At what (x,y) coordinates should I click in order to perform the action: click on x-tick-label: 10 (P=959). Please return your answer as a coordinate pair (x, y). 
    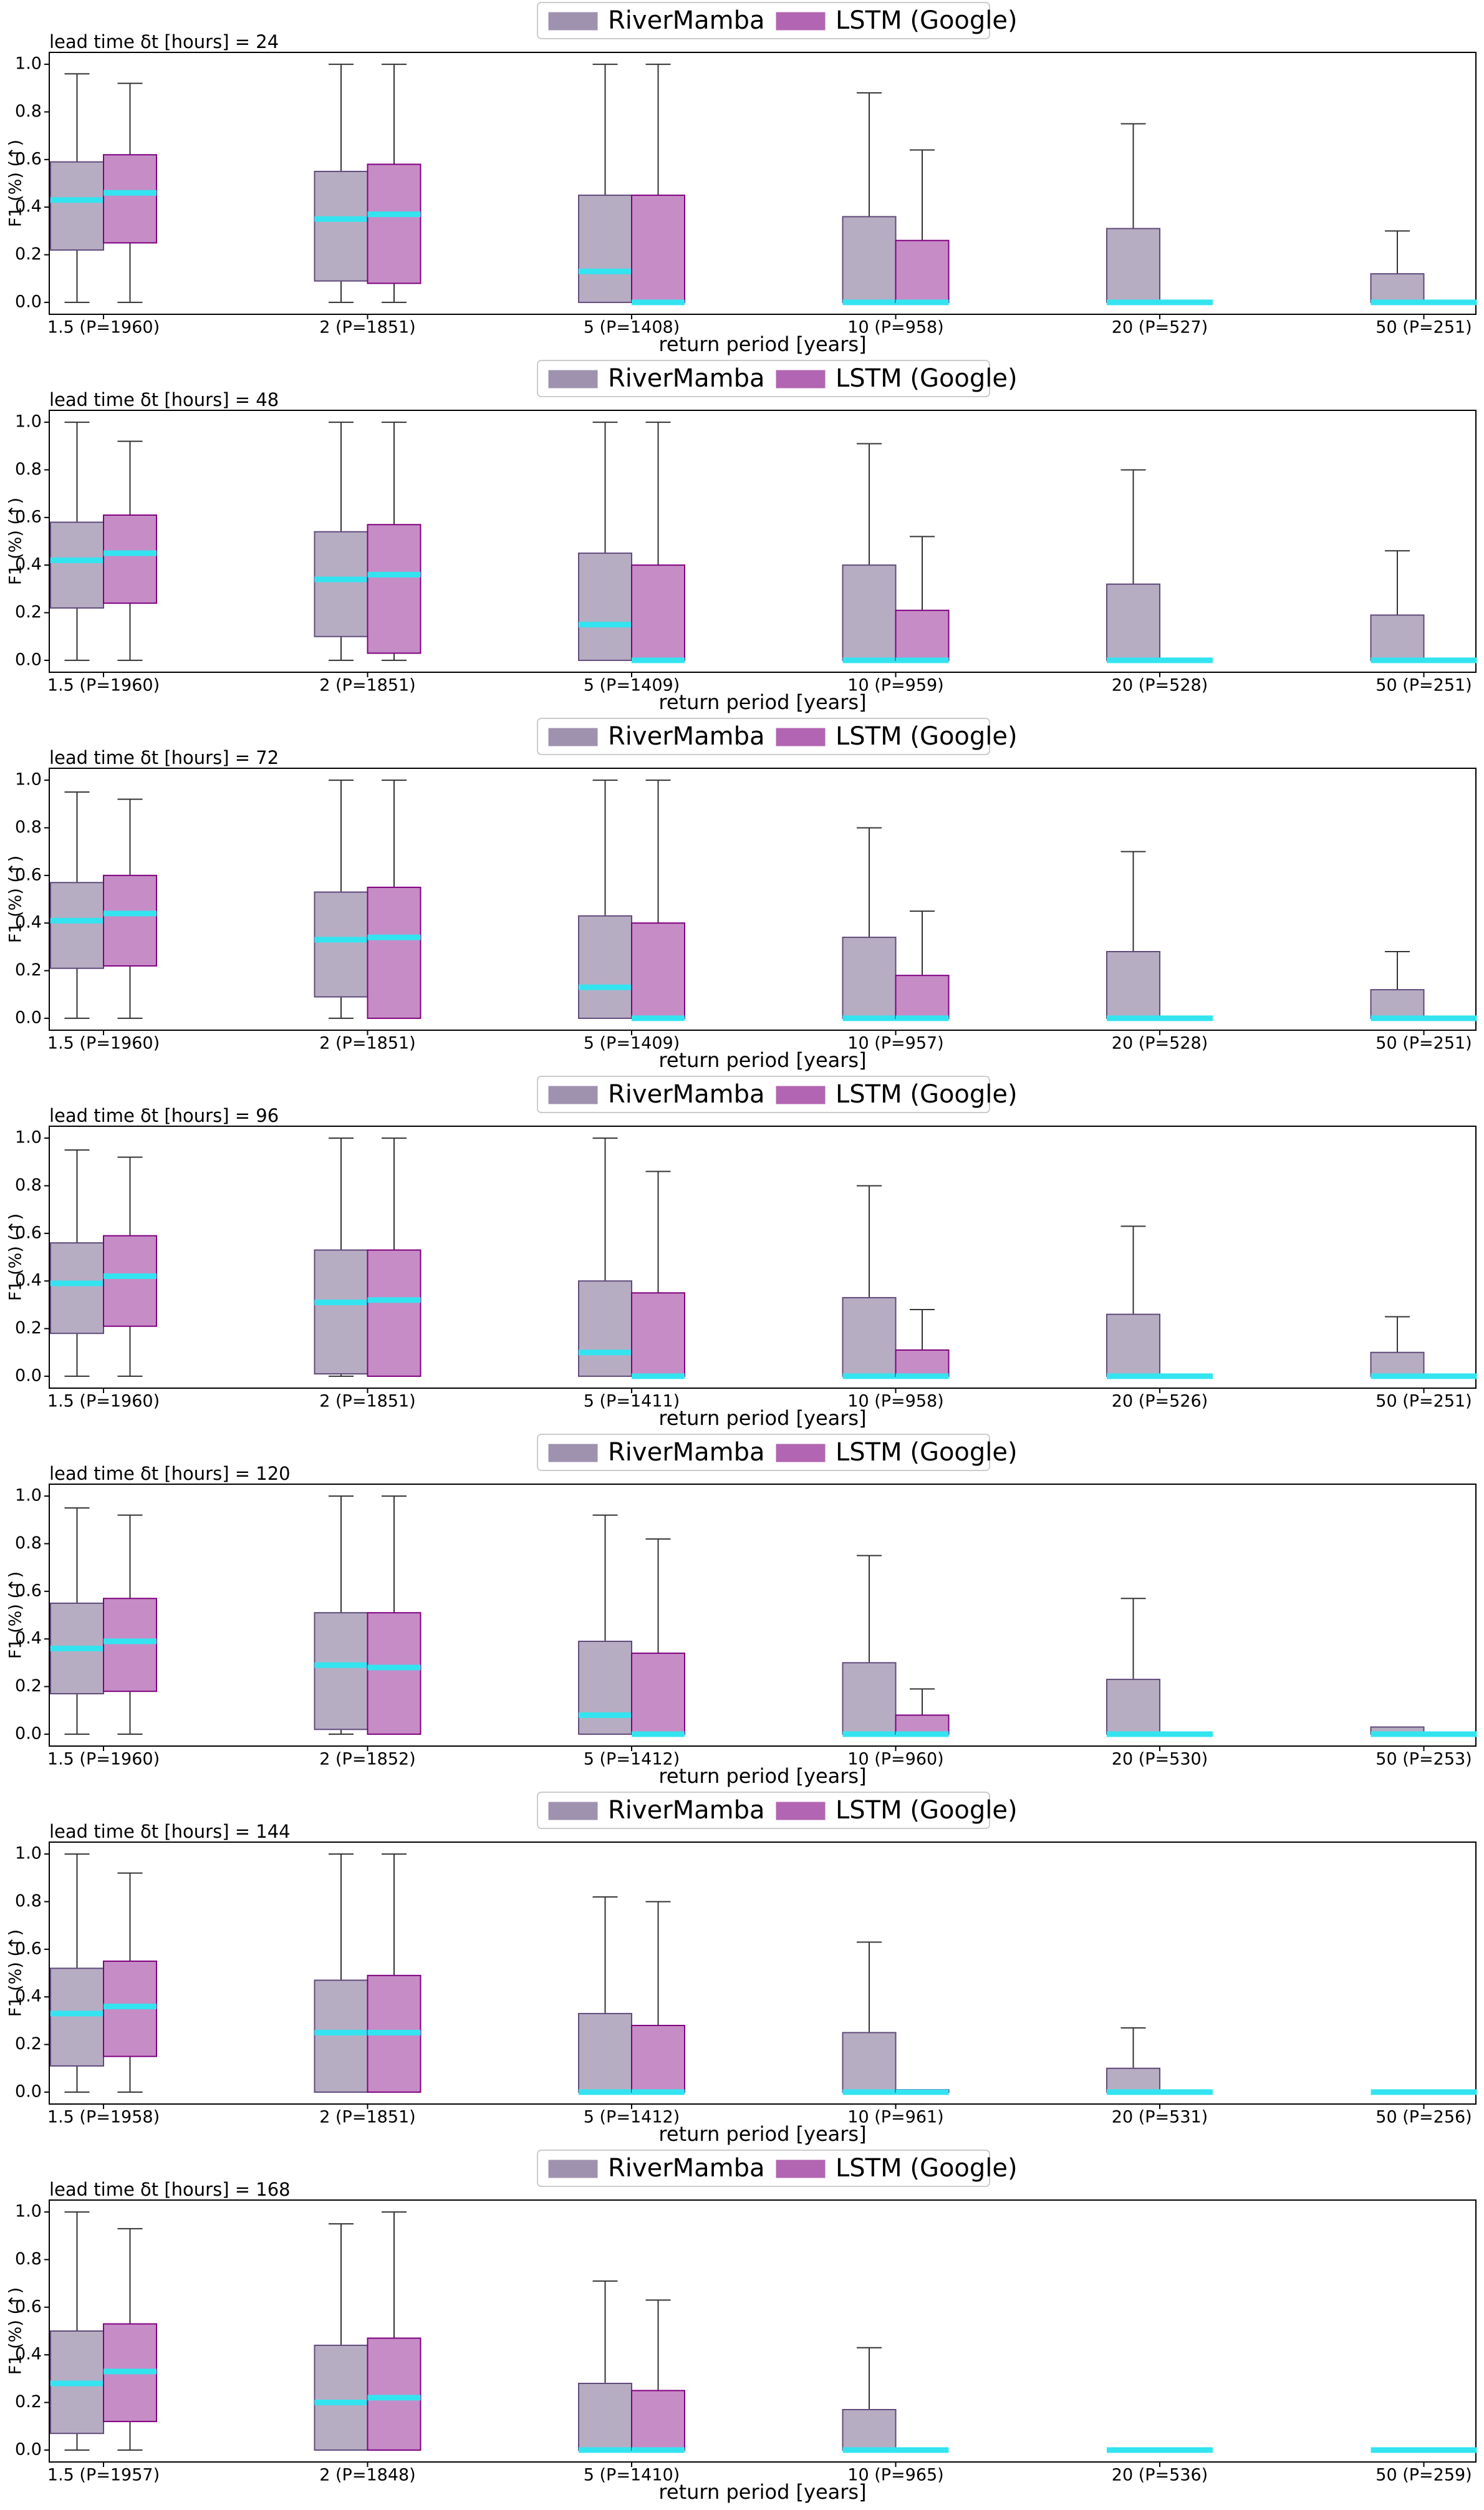
    Looking at the image, I should click on (895, 685).